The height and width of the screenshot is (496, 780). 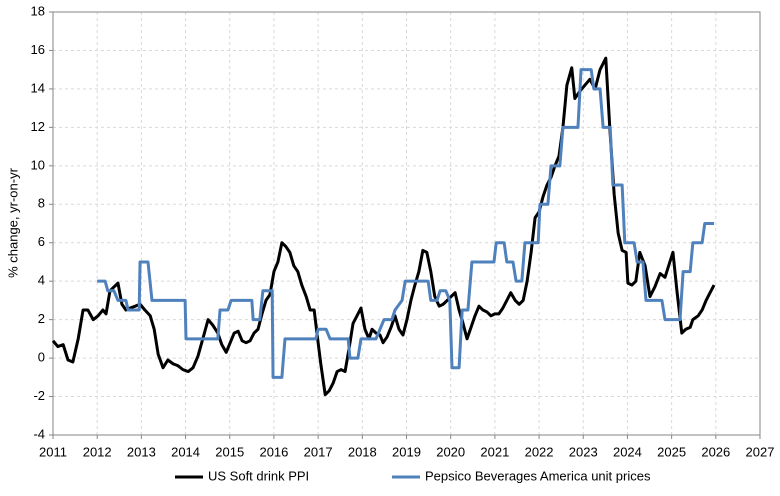 What do you see at coordinates (39, 433) in the screenshot?
I see `y-tick-label: -4` at bounding box center [39, 433].